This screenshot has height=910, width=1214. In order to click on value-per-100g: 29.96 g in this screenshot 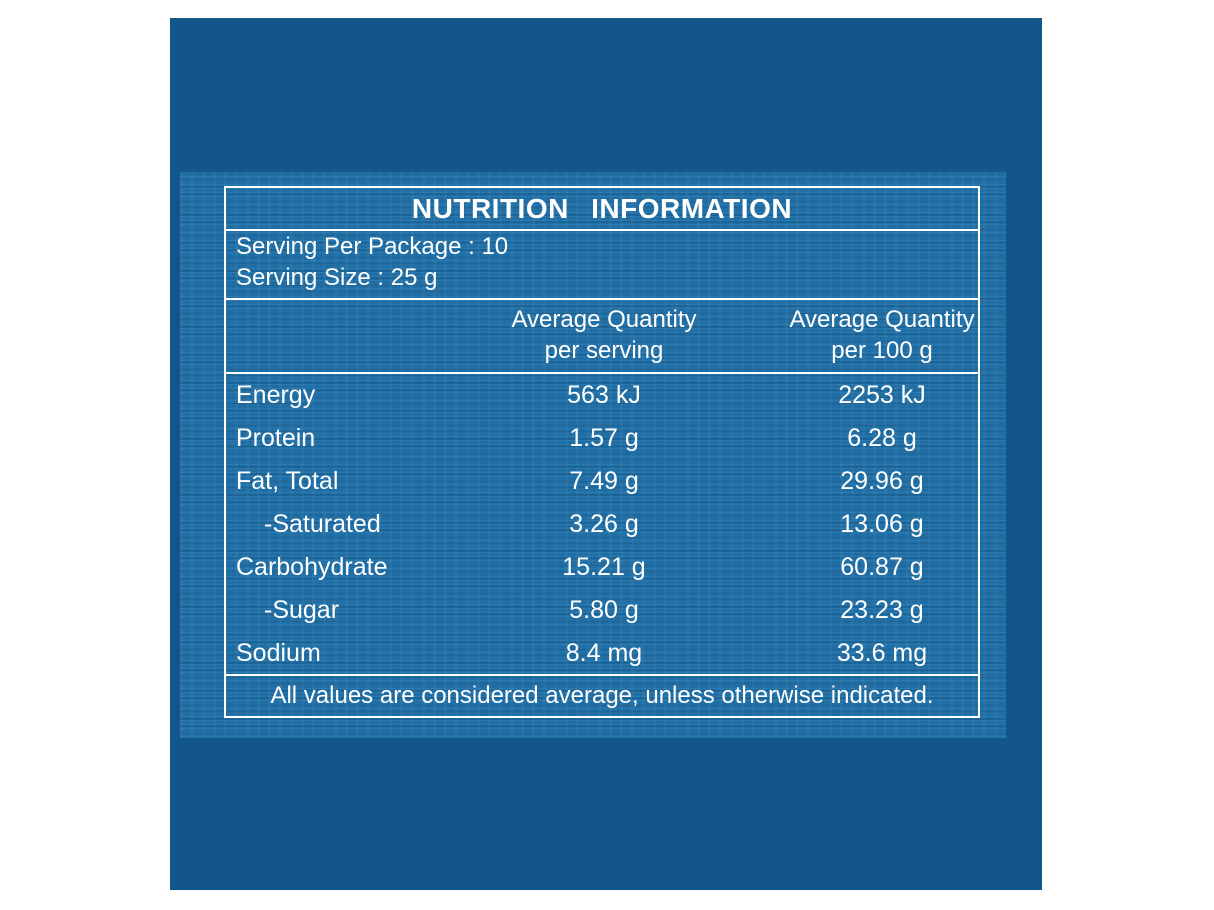, I will do `click(882, 481)`.